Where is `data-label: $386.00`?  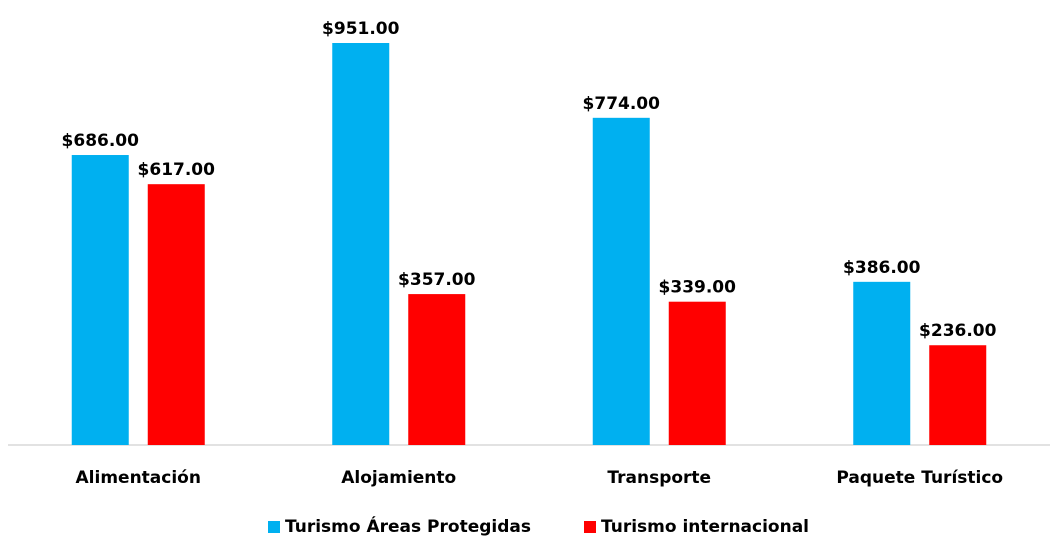 data-label: $386.00 is located at coordinates (882, 268).